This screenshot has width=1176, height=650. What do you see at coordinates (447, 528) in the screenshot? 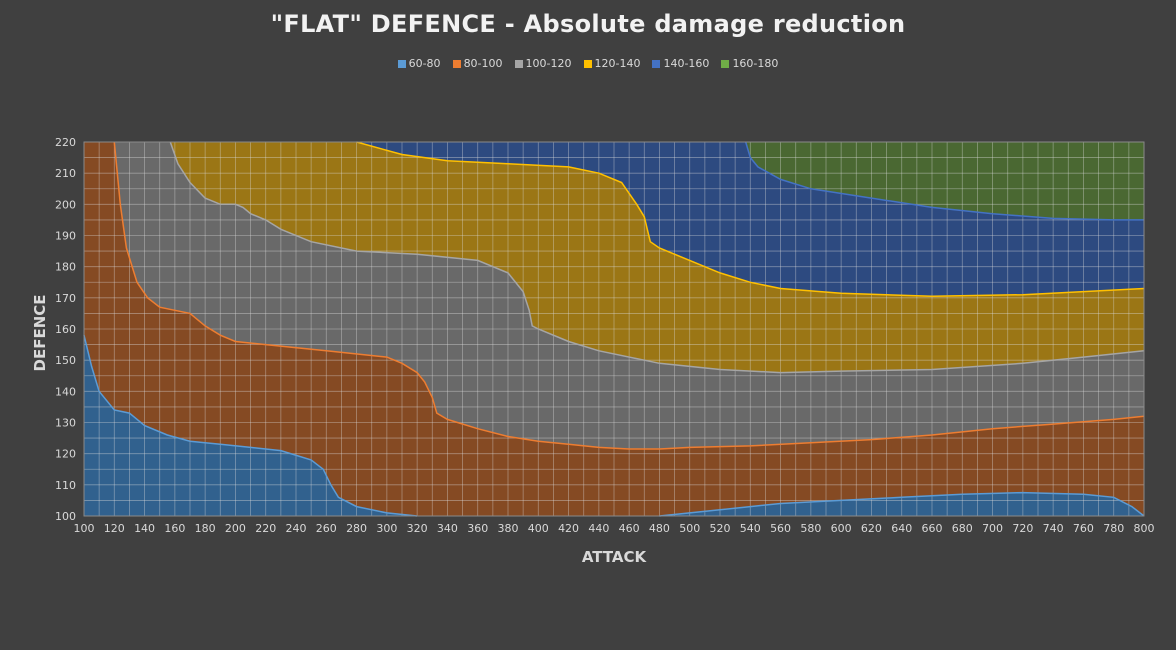
I see `x-tick-label: 340` at bounding box center [447, 528].